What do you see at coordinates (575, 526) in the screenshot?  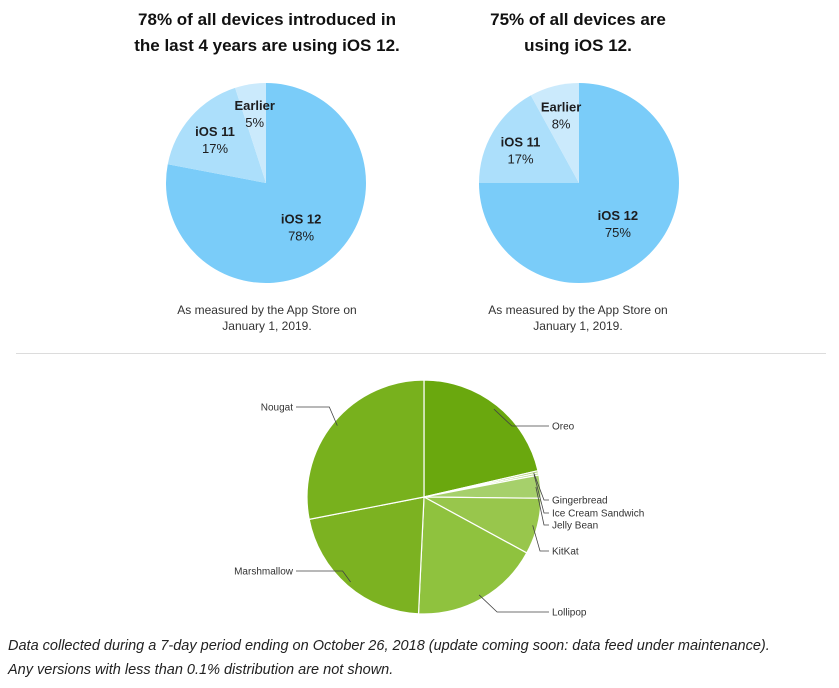 I see `slice-label-jelly-bean: Jelly Bean` at bounding box center [575, 526].